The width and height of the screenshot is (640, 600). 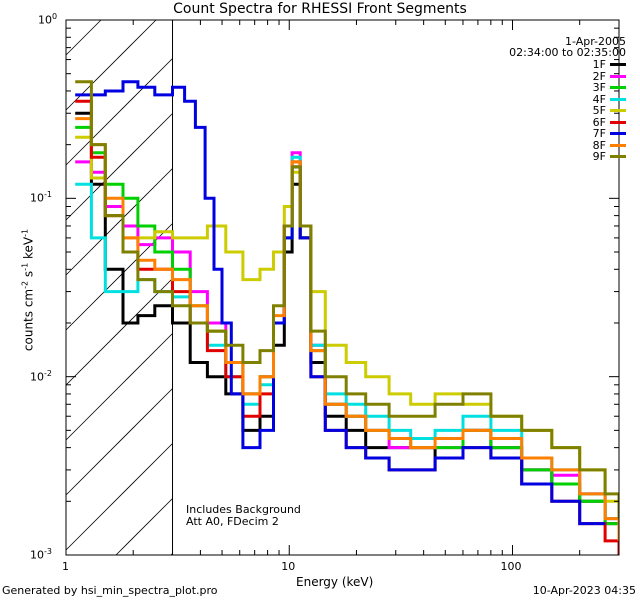 I want to click on legend-item-5F: 5F, so click(x=609, y=110).